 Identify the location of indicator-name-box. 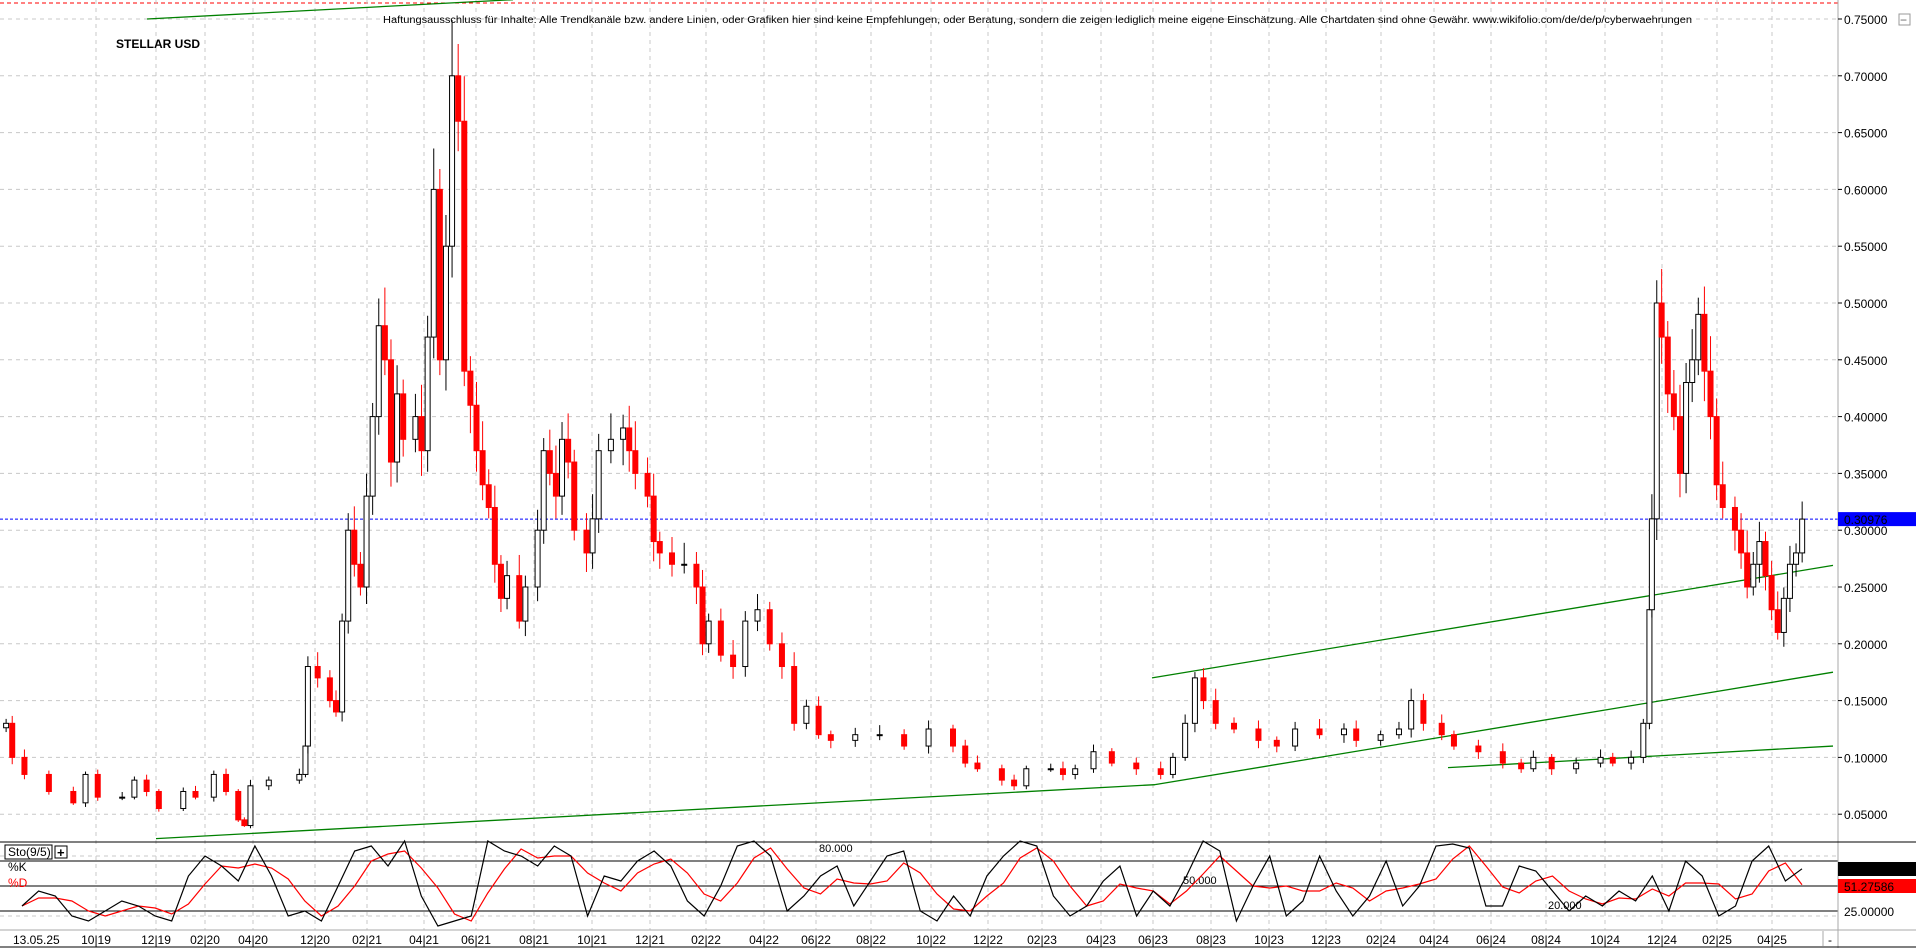
(28, 852).